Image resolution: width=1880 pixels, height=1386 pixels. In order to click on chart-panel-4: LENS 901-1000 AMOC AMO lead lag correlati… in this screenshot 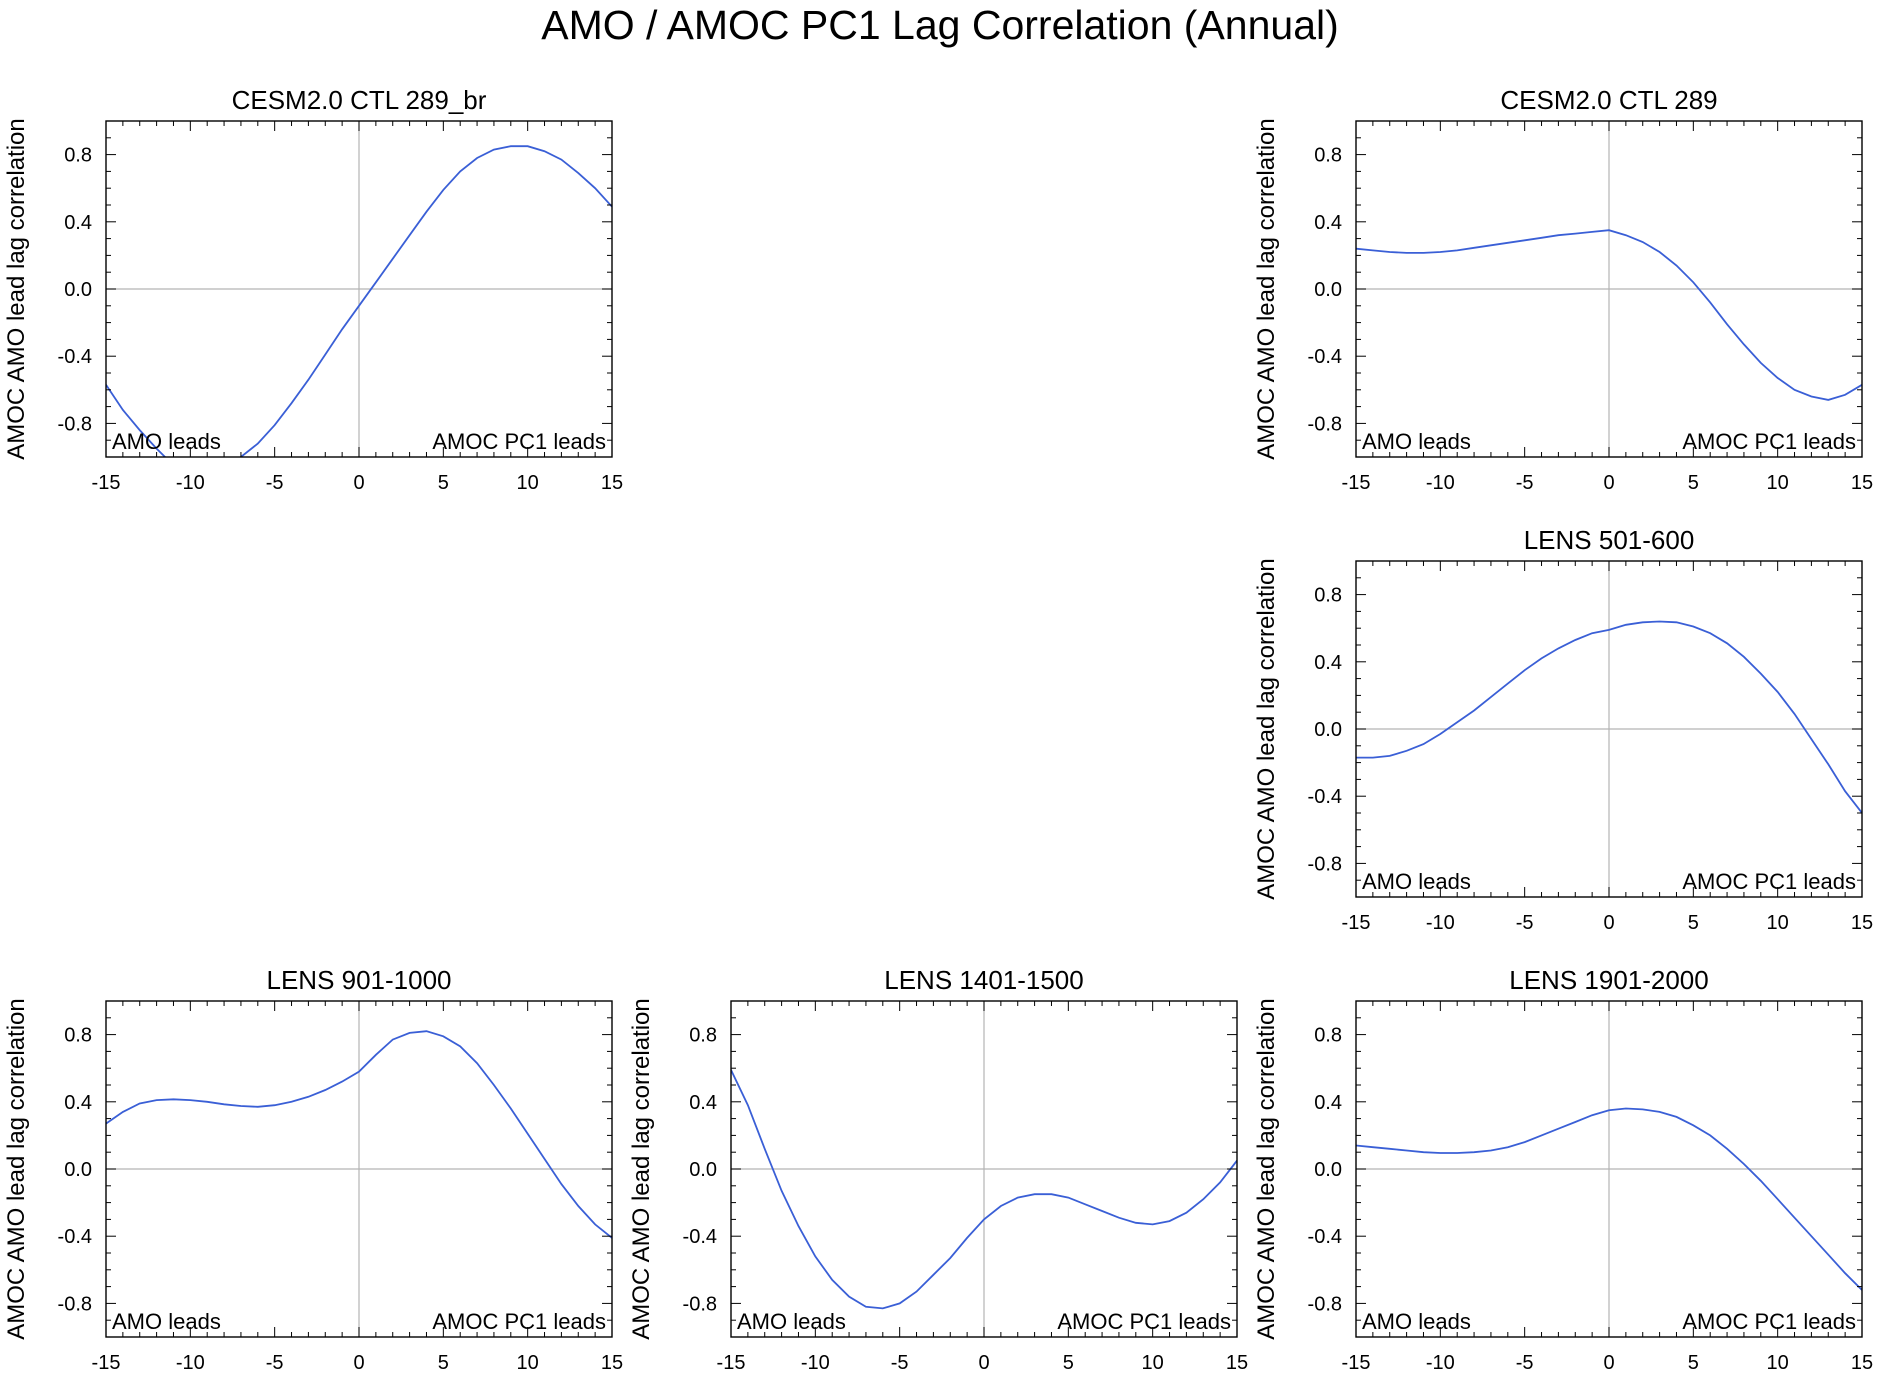, I will do `click(313, 1169)`.